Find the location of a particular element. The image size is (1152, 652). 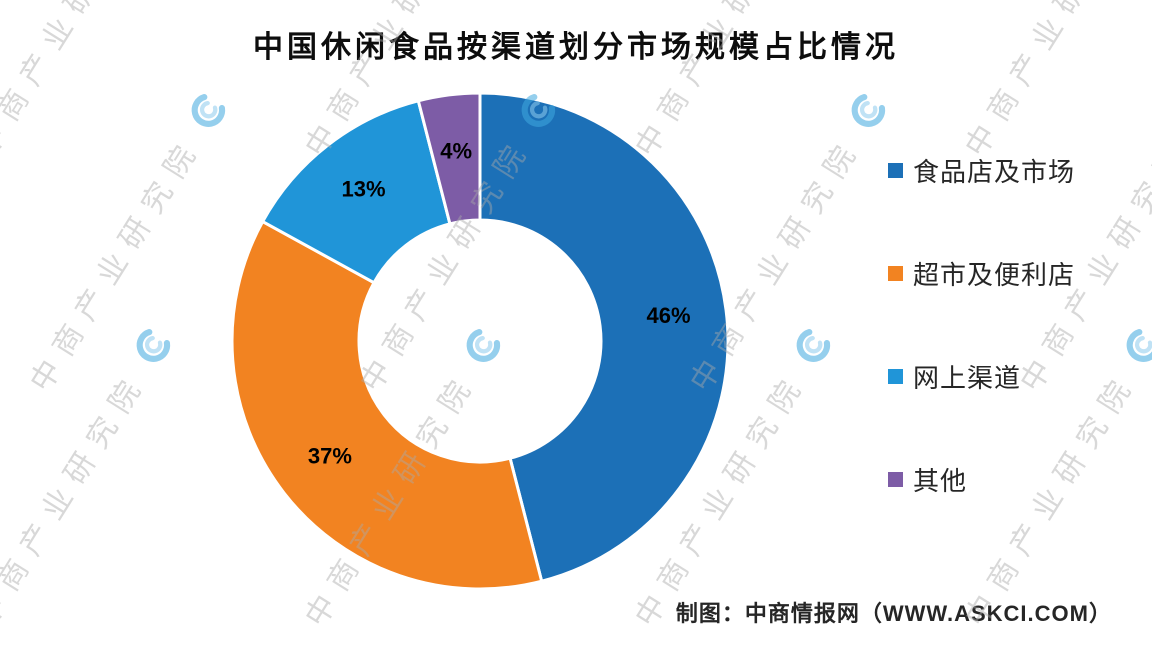

slice-label: 13% is located at coordinates (364, 189).